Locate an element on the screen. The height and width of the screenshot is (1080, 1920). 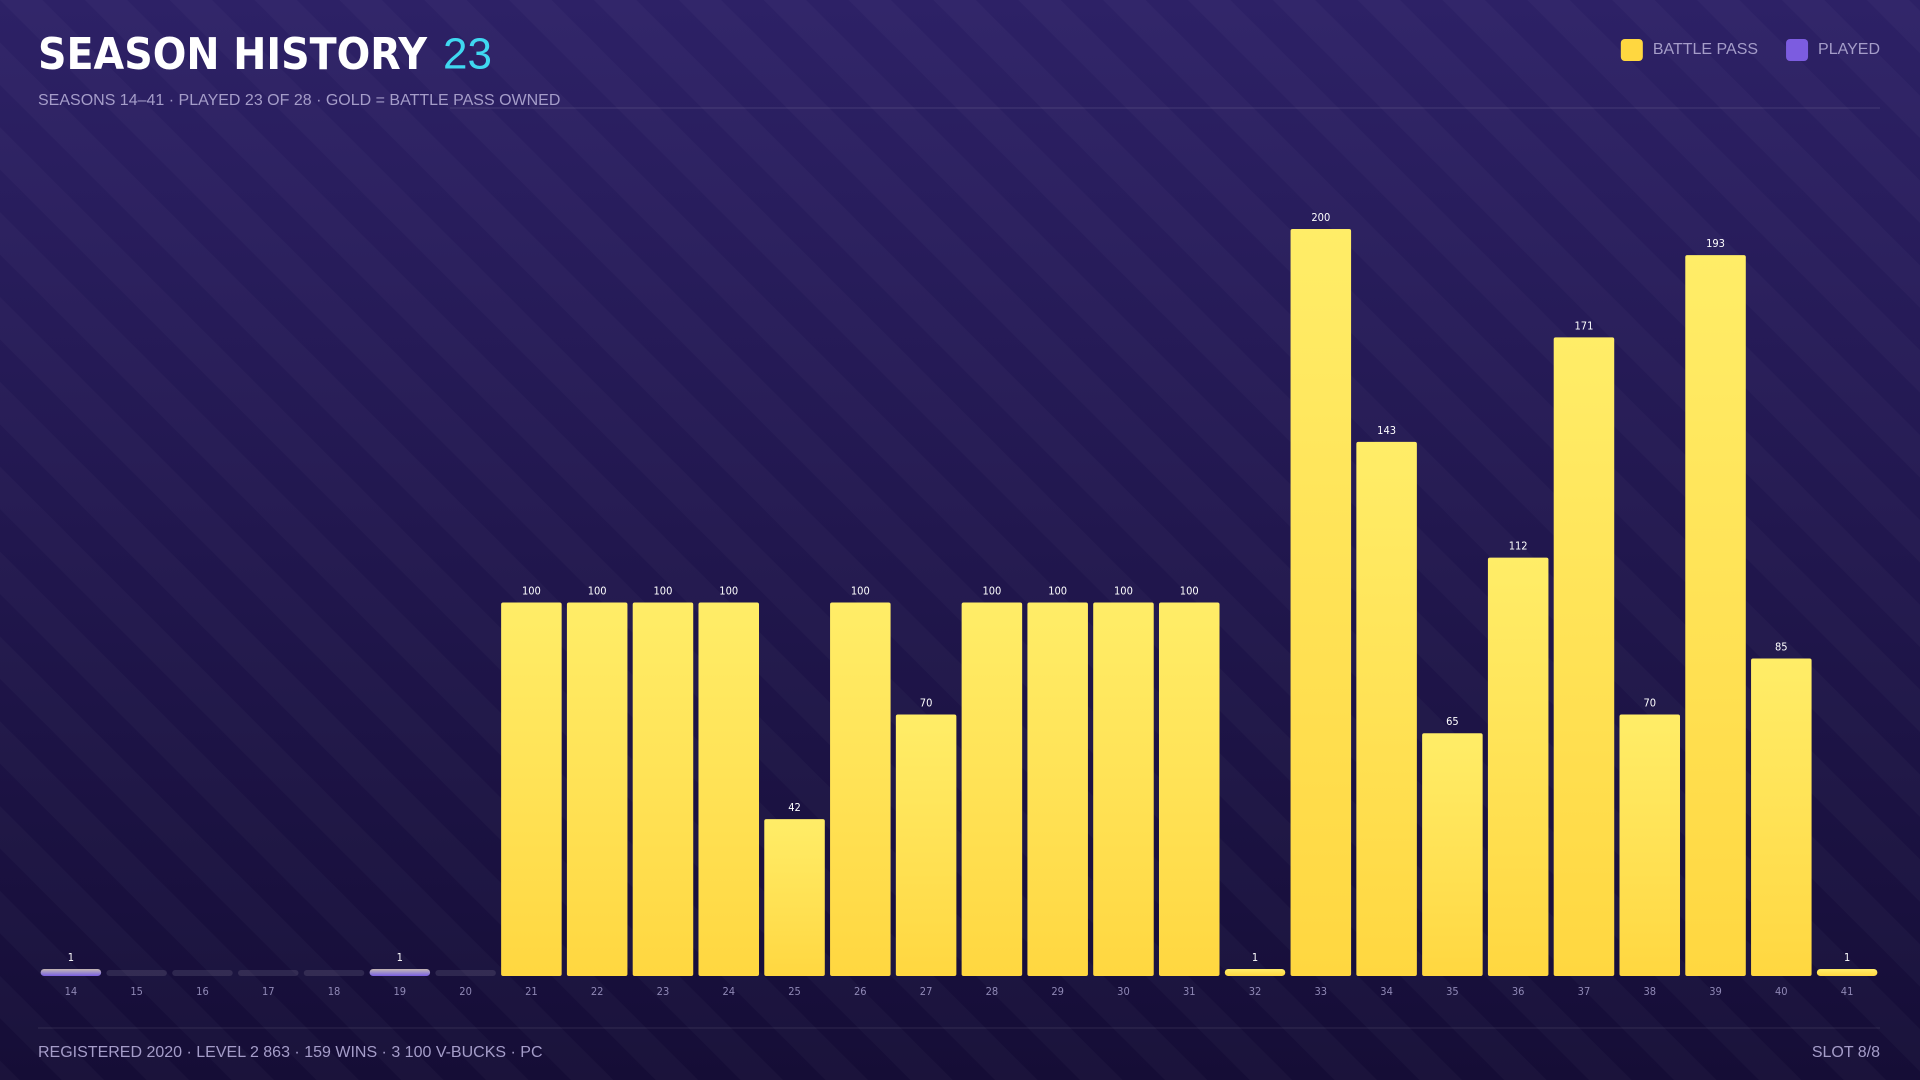
x-tick-label: 24 is located at coordinates (728, 991).